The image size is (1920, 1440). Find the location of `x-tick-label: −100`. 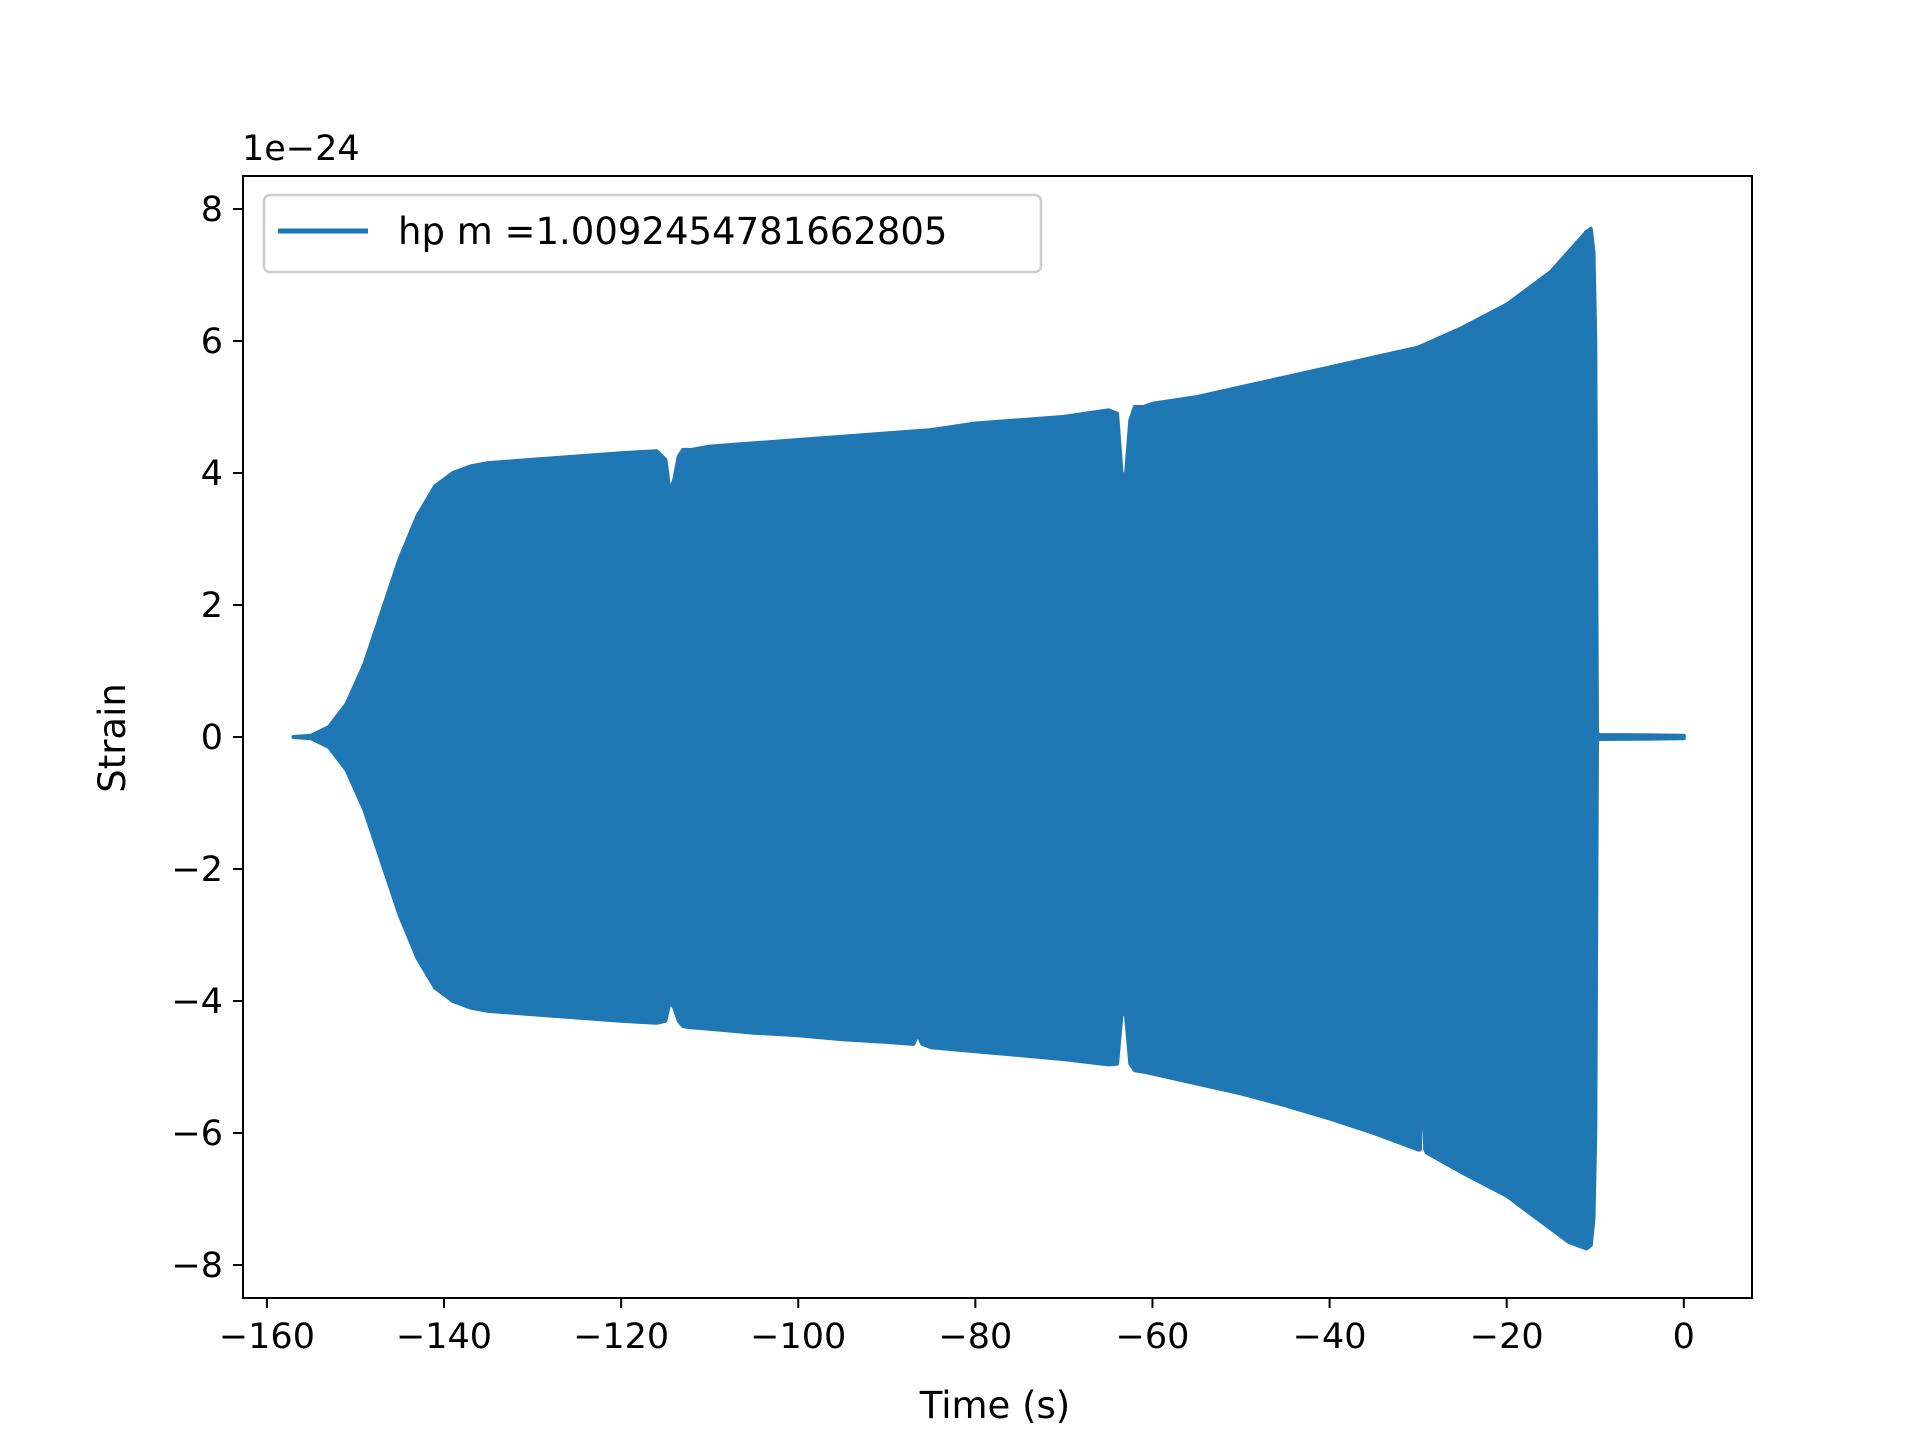

x-tick-label: −100 is located at coordinates (798, 1337).